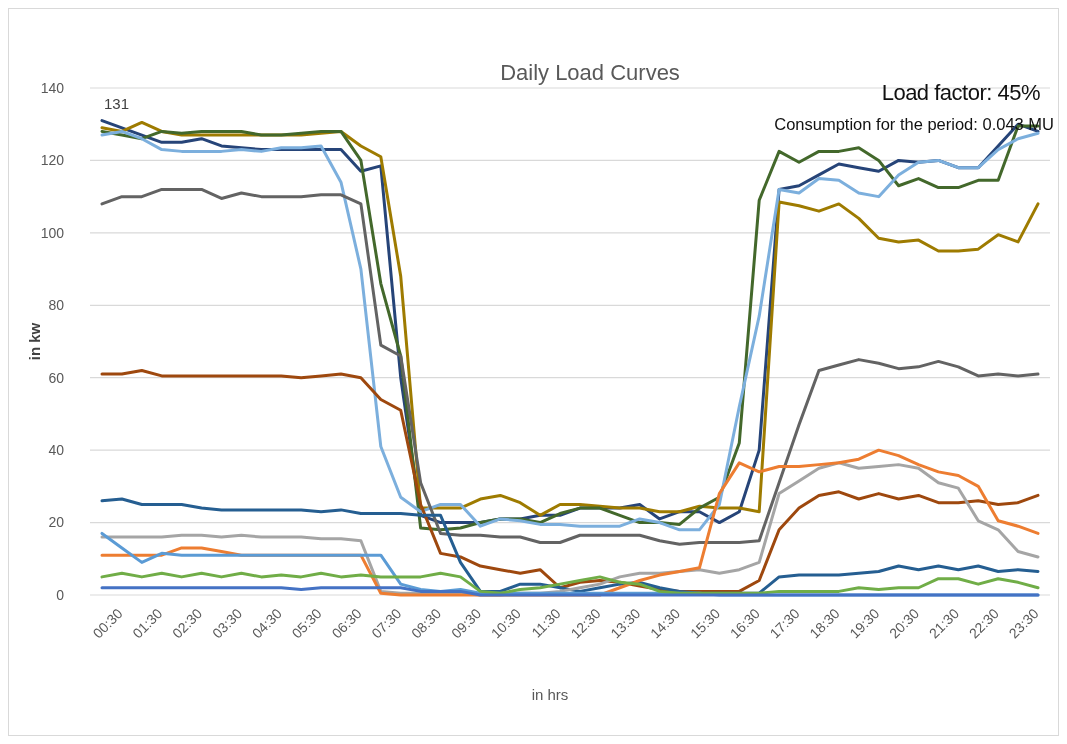  What do you see at coordinates (550, 694) in the screenshot?
I see `x-axis-title: in hrs` at bounding box center [550, 694].